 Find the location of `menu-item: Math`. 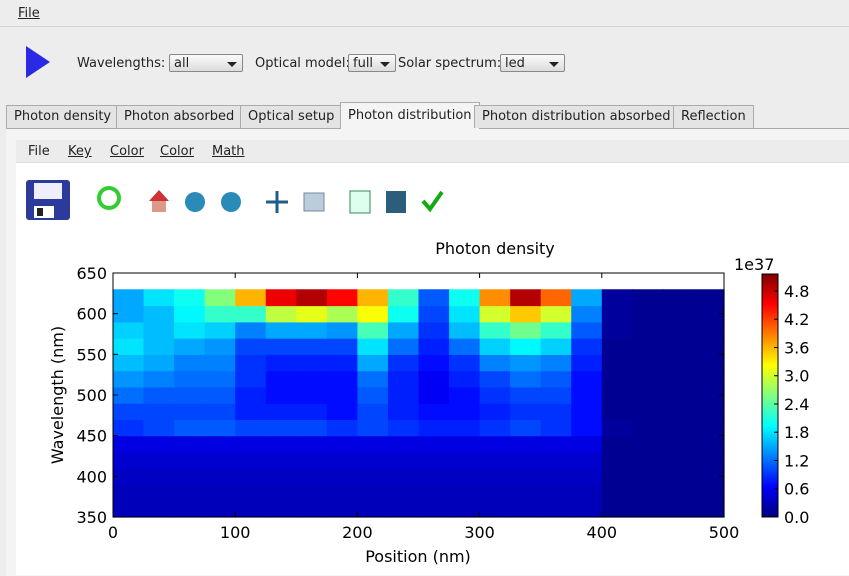

menu-item: Math is located at coordinates (228, 151).